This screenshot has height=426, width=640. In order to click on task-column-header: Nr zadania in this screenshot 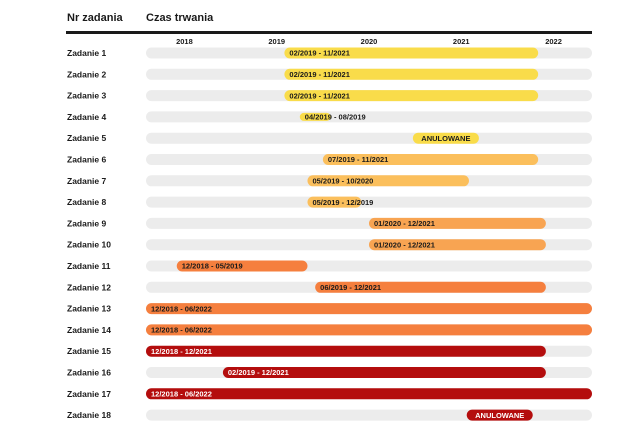, I will do `click(95, 18)`.